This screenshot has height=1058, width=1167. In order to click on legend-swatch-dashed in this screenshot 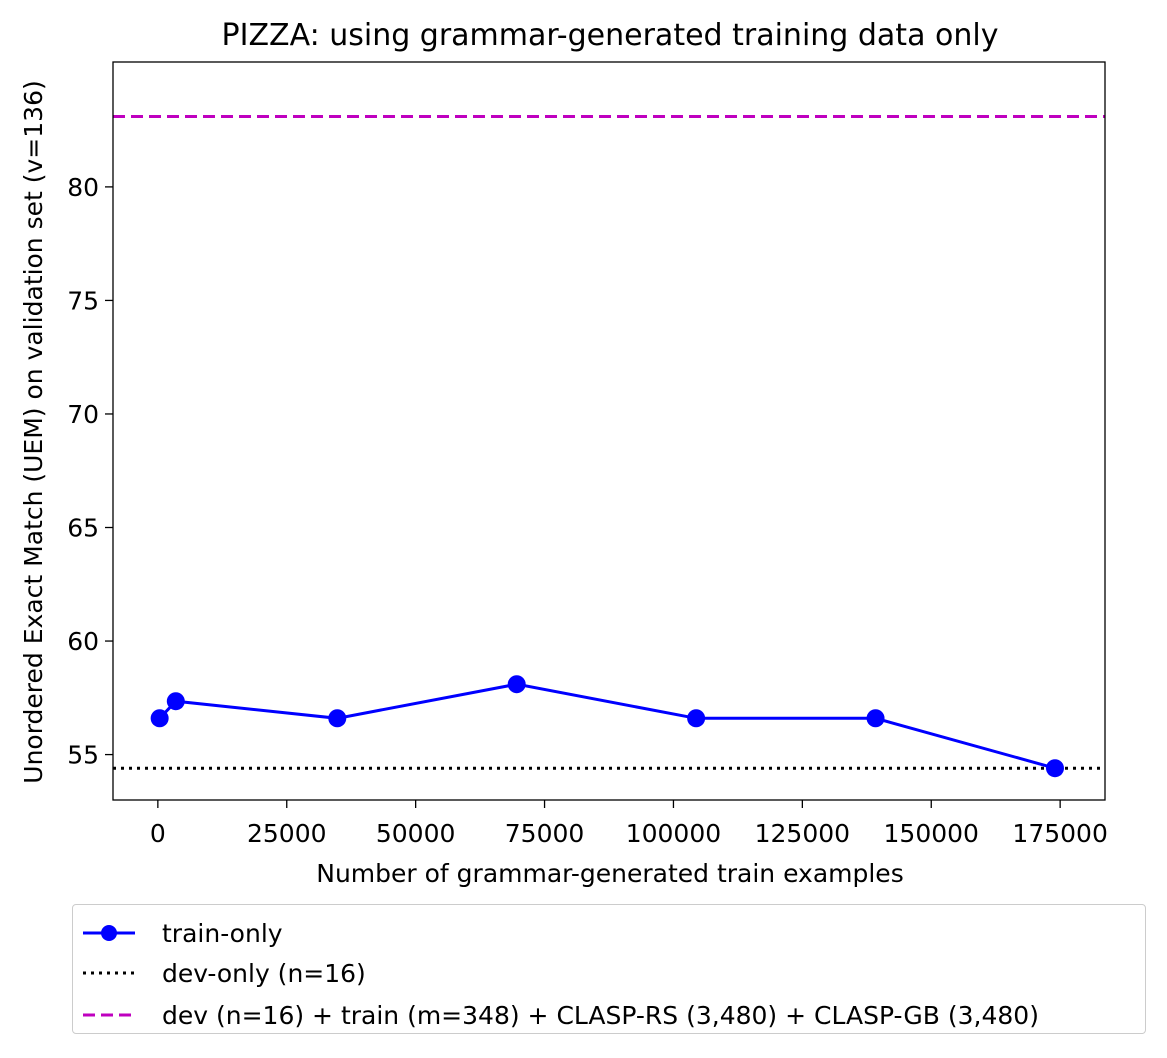, I will do `click(109, 1015)`.